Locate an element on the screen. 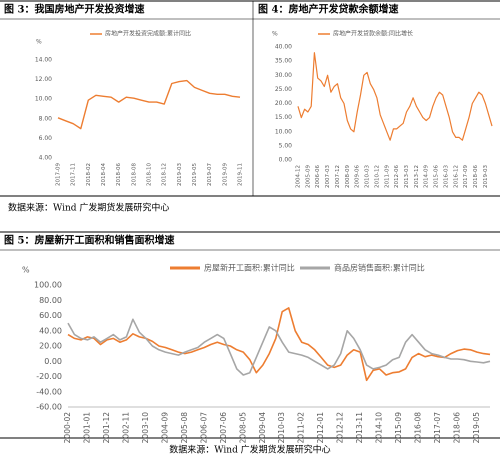 The height and width of the screenshot is (463, 500). y-tick-label: 8.00 is located at coordinates (46, 118).